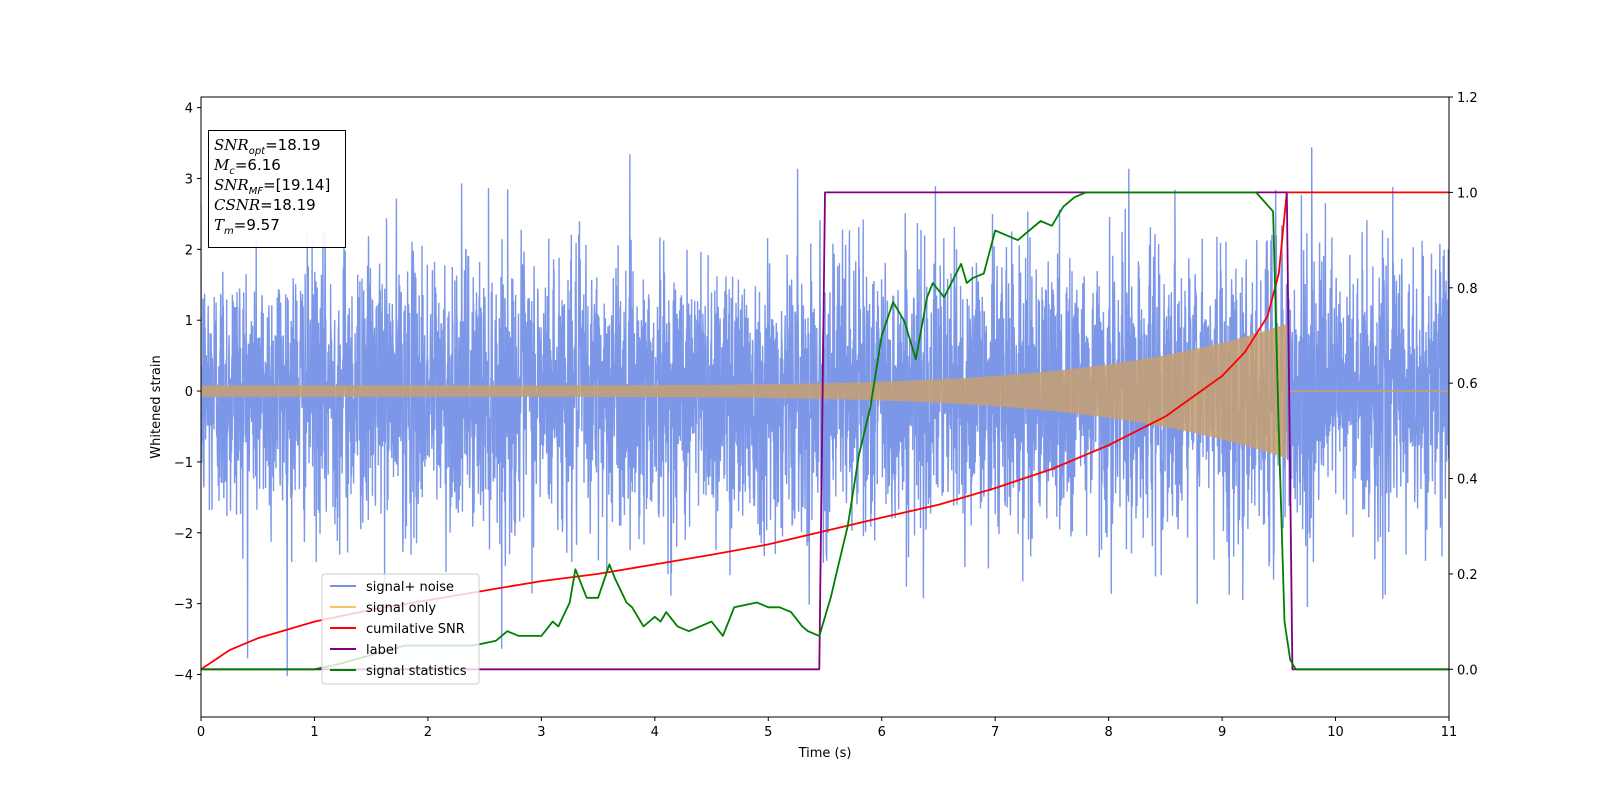 This screenshot has width=1600, height=800. Describe the element at coordinates (1467, 384) in the screenshot. I see `y-right-tick-label: 0.6` at that location.